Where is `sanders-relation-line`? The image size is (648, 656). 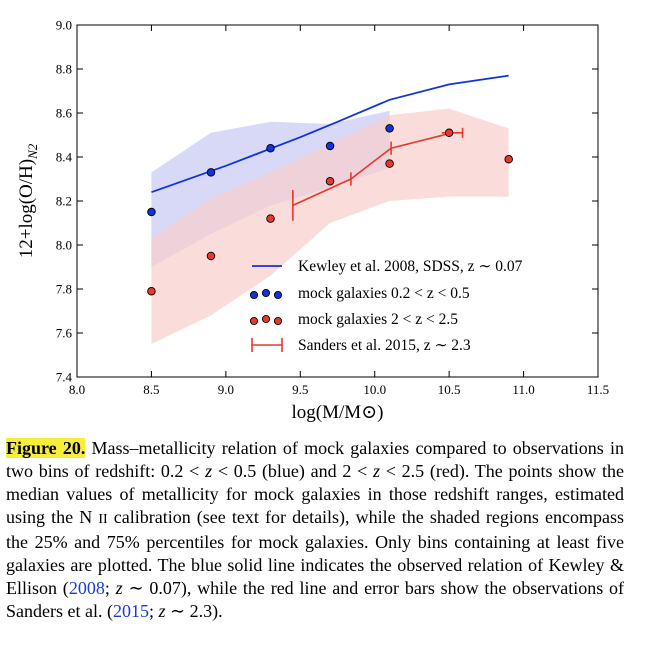
sanders-relation-line is located at coordinates (372, 169).